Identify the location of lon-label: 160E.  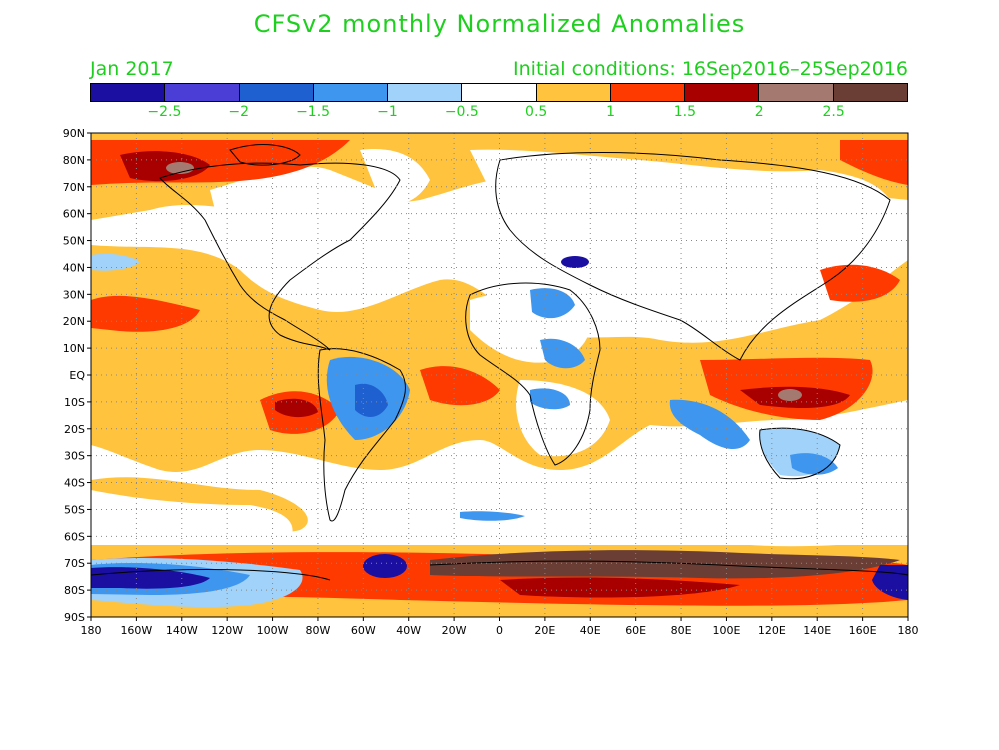
(863, 630).